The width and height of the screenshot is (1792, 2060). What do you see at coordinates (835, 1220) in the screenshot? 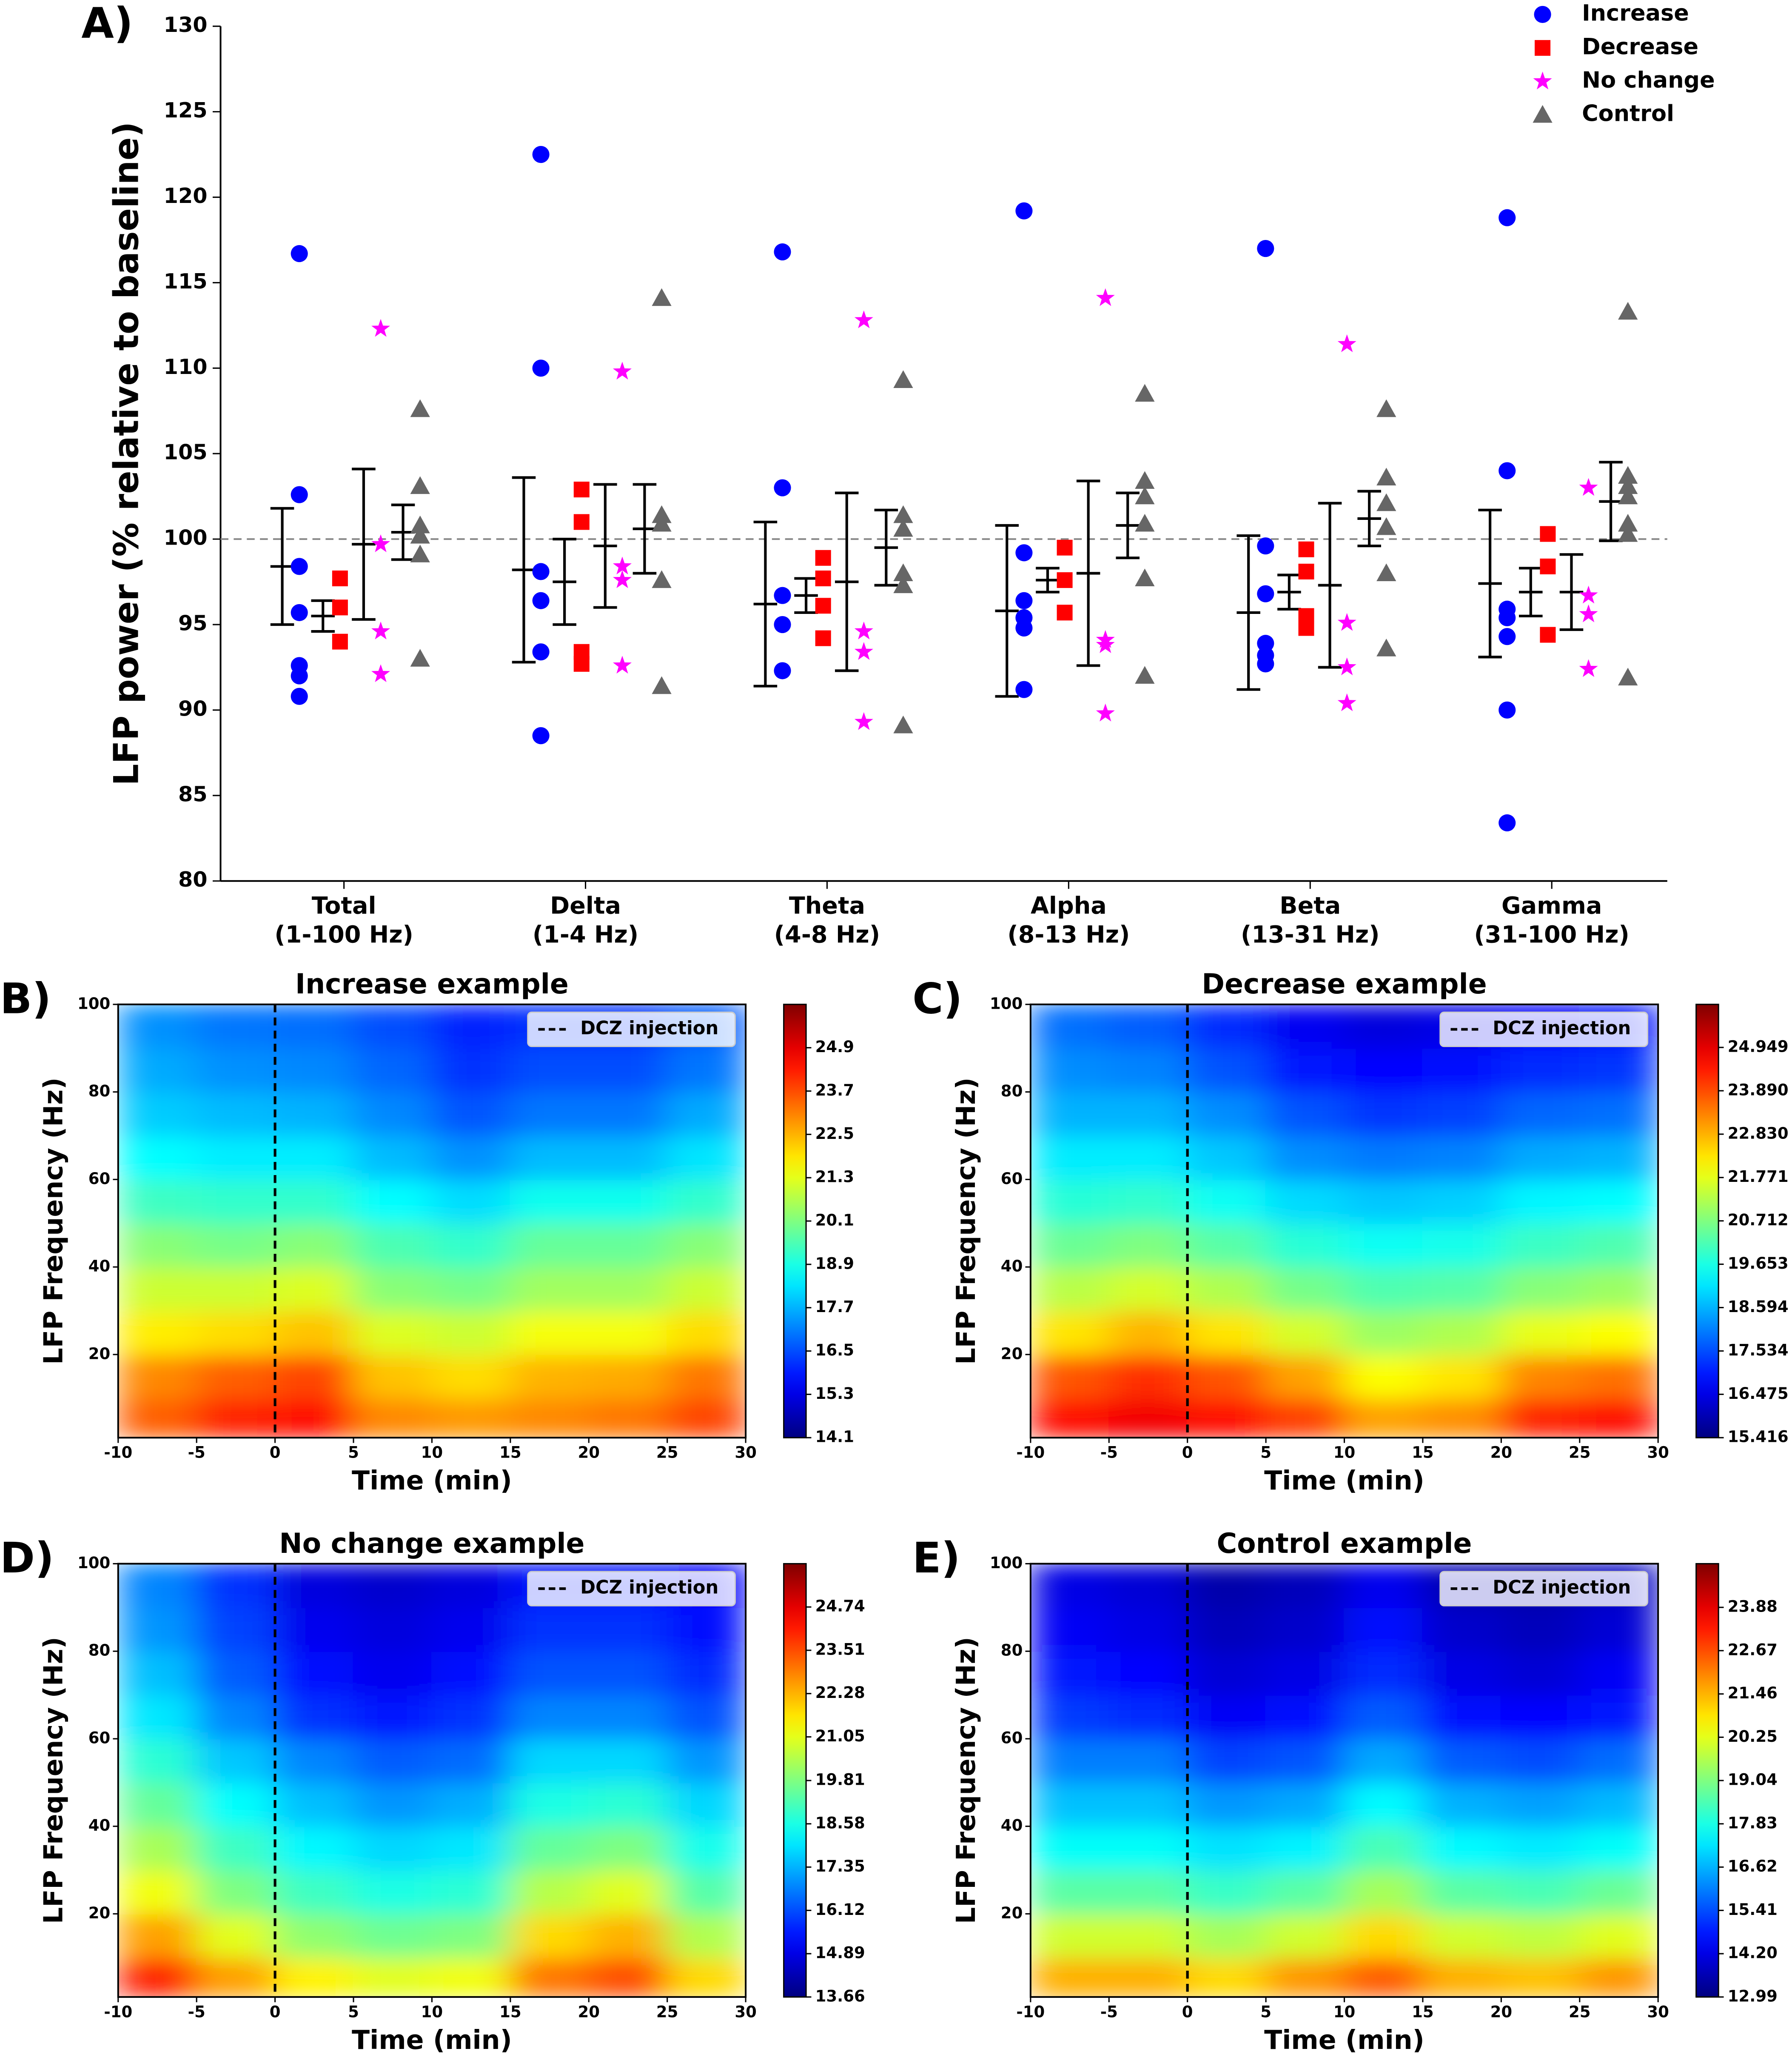
I see `colorbar-tick-label: 20.1` at bounding box center [835, 1220].